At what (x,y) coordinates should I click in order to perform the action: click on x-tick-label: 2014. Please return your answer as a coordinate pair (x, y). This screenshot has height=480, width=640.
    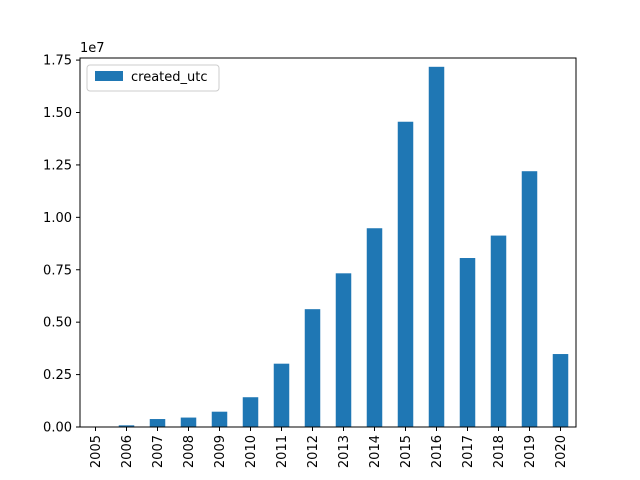
    Looking at the image, I should click on (375, 451).